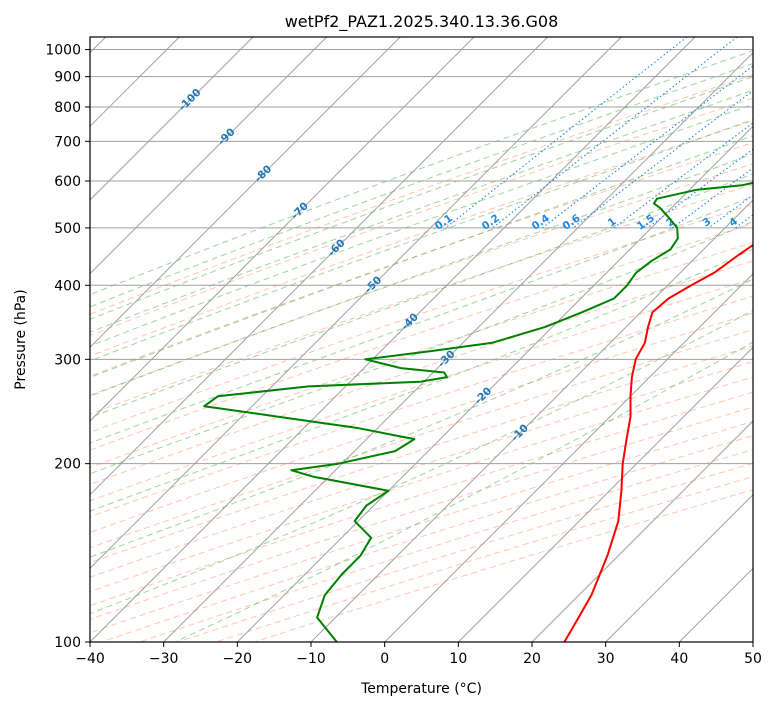 The height and width of the screenshot is (708, 775). I want to click on mixing-ratio-label: 1.5, so click(646, 222).